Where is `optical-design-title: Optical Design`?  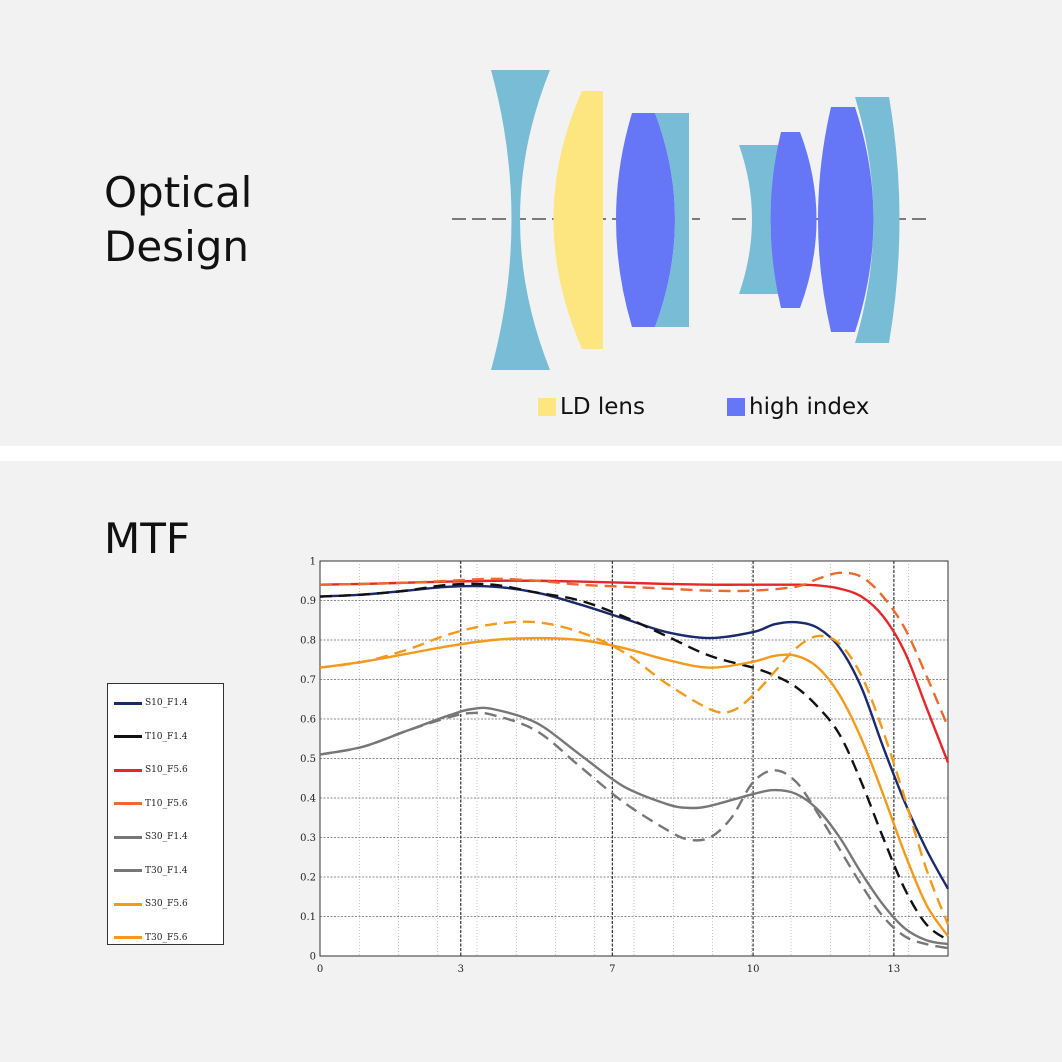 optical-design-title: Optical Design is located at coordinates (234, 220).